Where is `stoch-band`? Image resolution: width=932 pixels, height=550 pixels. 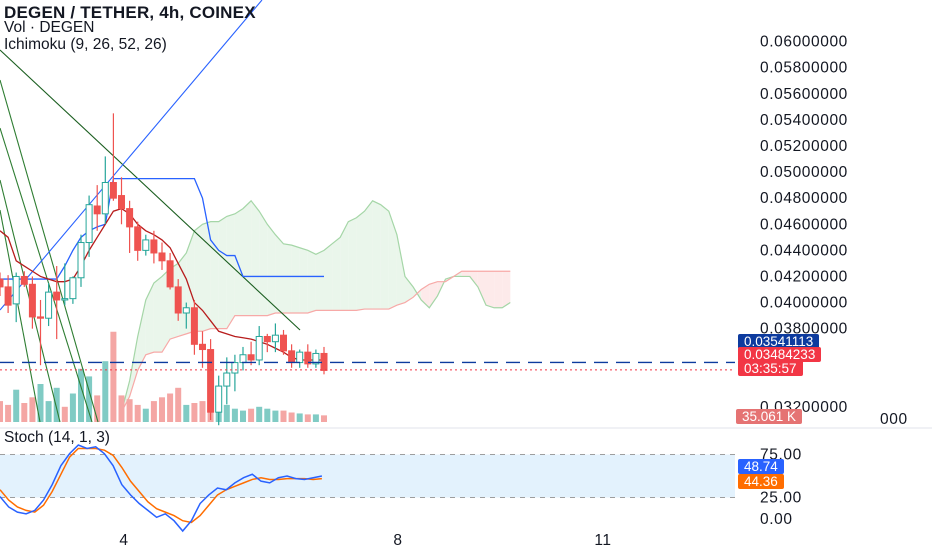
stoch-band is located at coordinates (367, 476).